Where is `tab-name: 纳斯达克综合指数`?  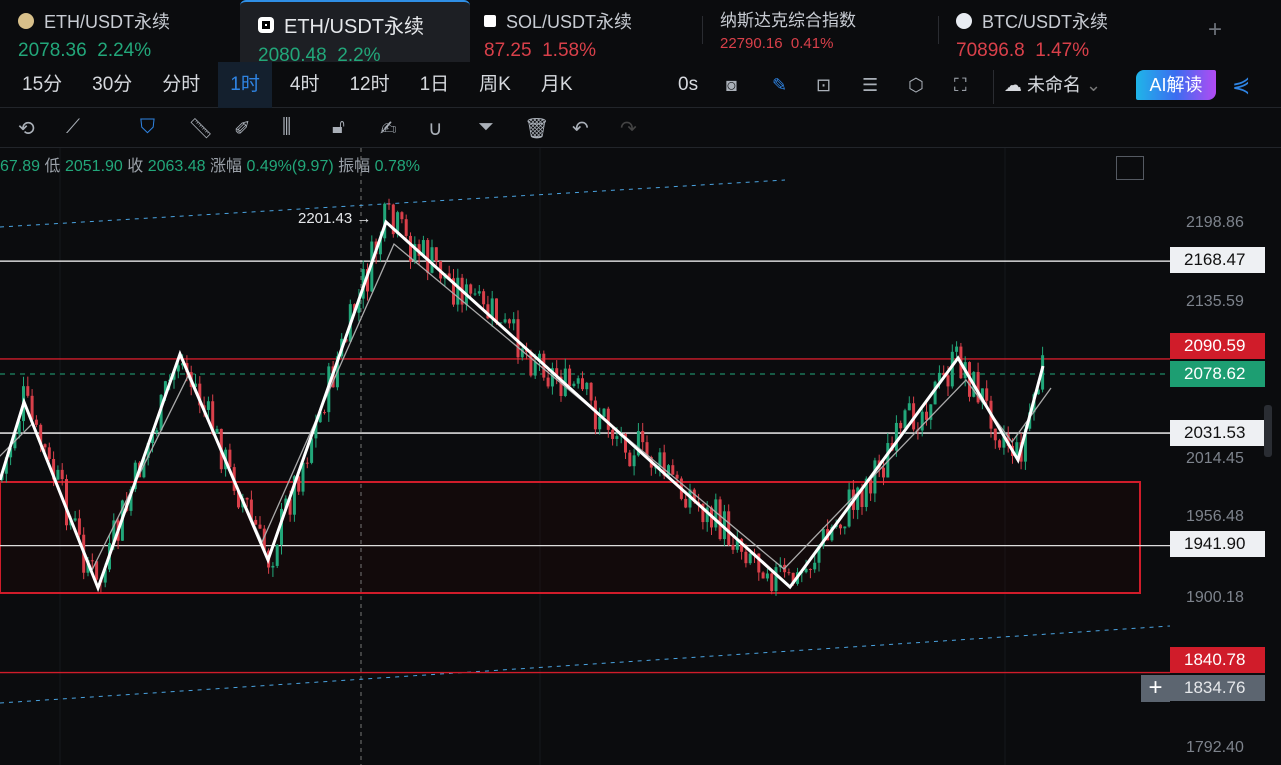
tab-name: 纳斯达克综合指数 is located at coordinates (788, 20).